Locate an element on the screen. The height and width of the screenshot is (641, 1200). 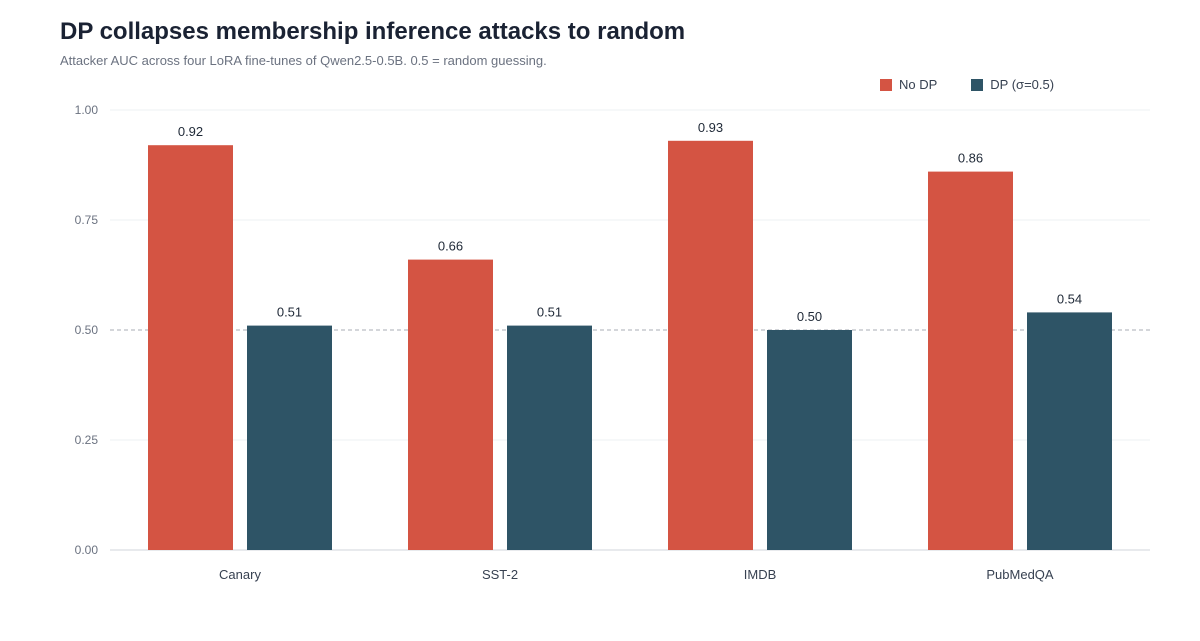
legend-label-dp: DP (σ=0.5) is located at coordinates (1022, 84).